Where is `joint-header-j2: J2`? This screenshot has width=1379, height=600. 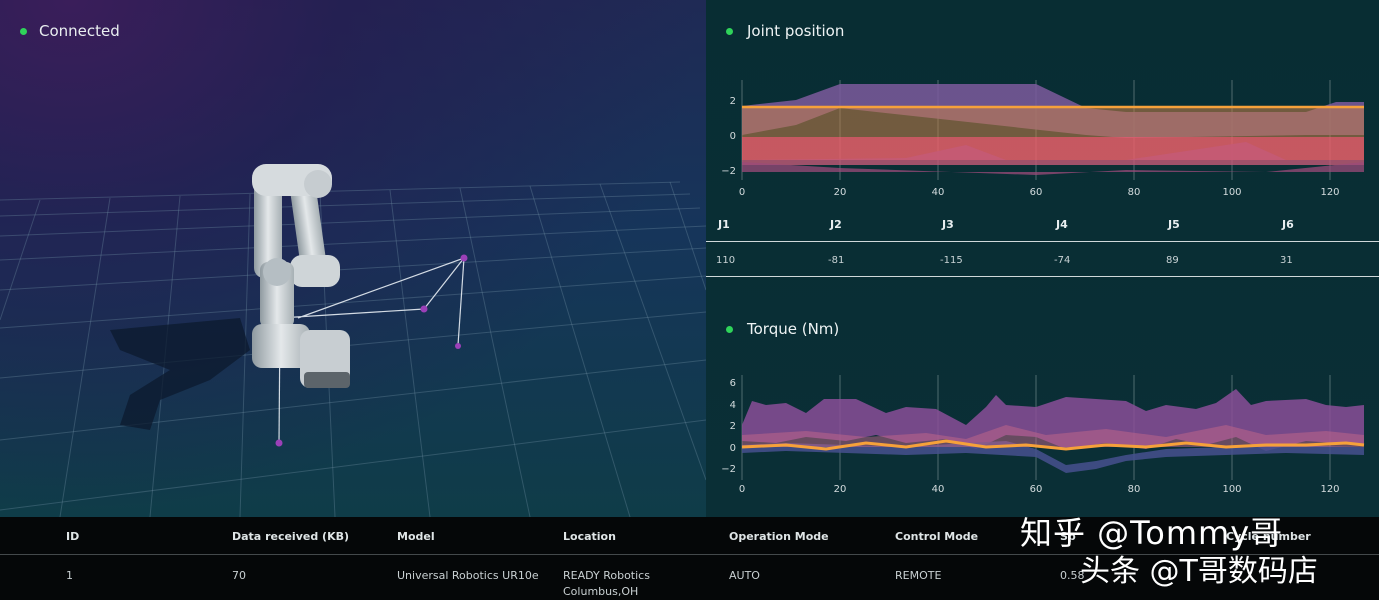
joint-header-j2: J2 is located at coordinates (836, 224).